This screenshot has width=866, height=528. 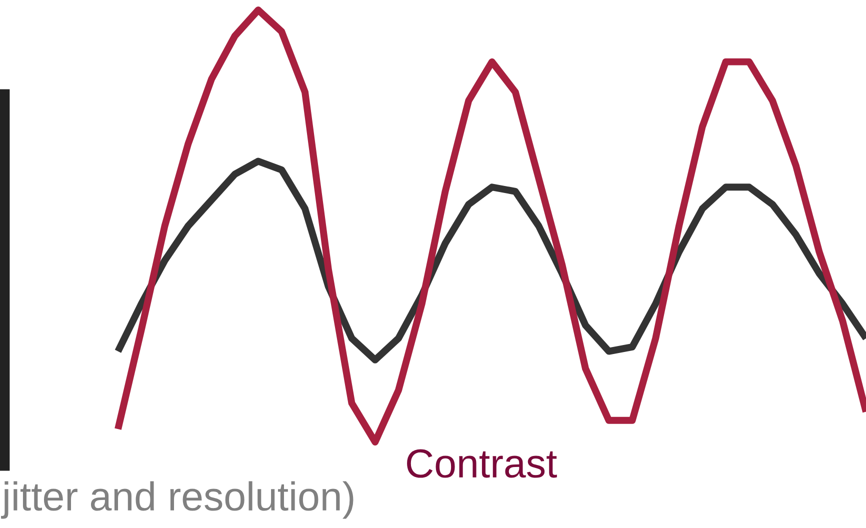 I want to click on text: Contrast, so click(x=482, y=463).